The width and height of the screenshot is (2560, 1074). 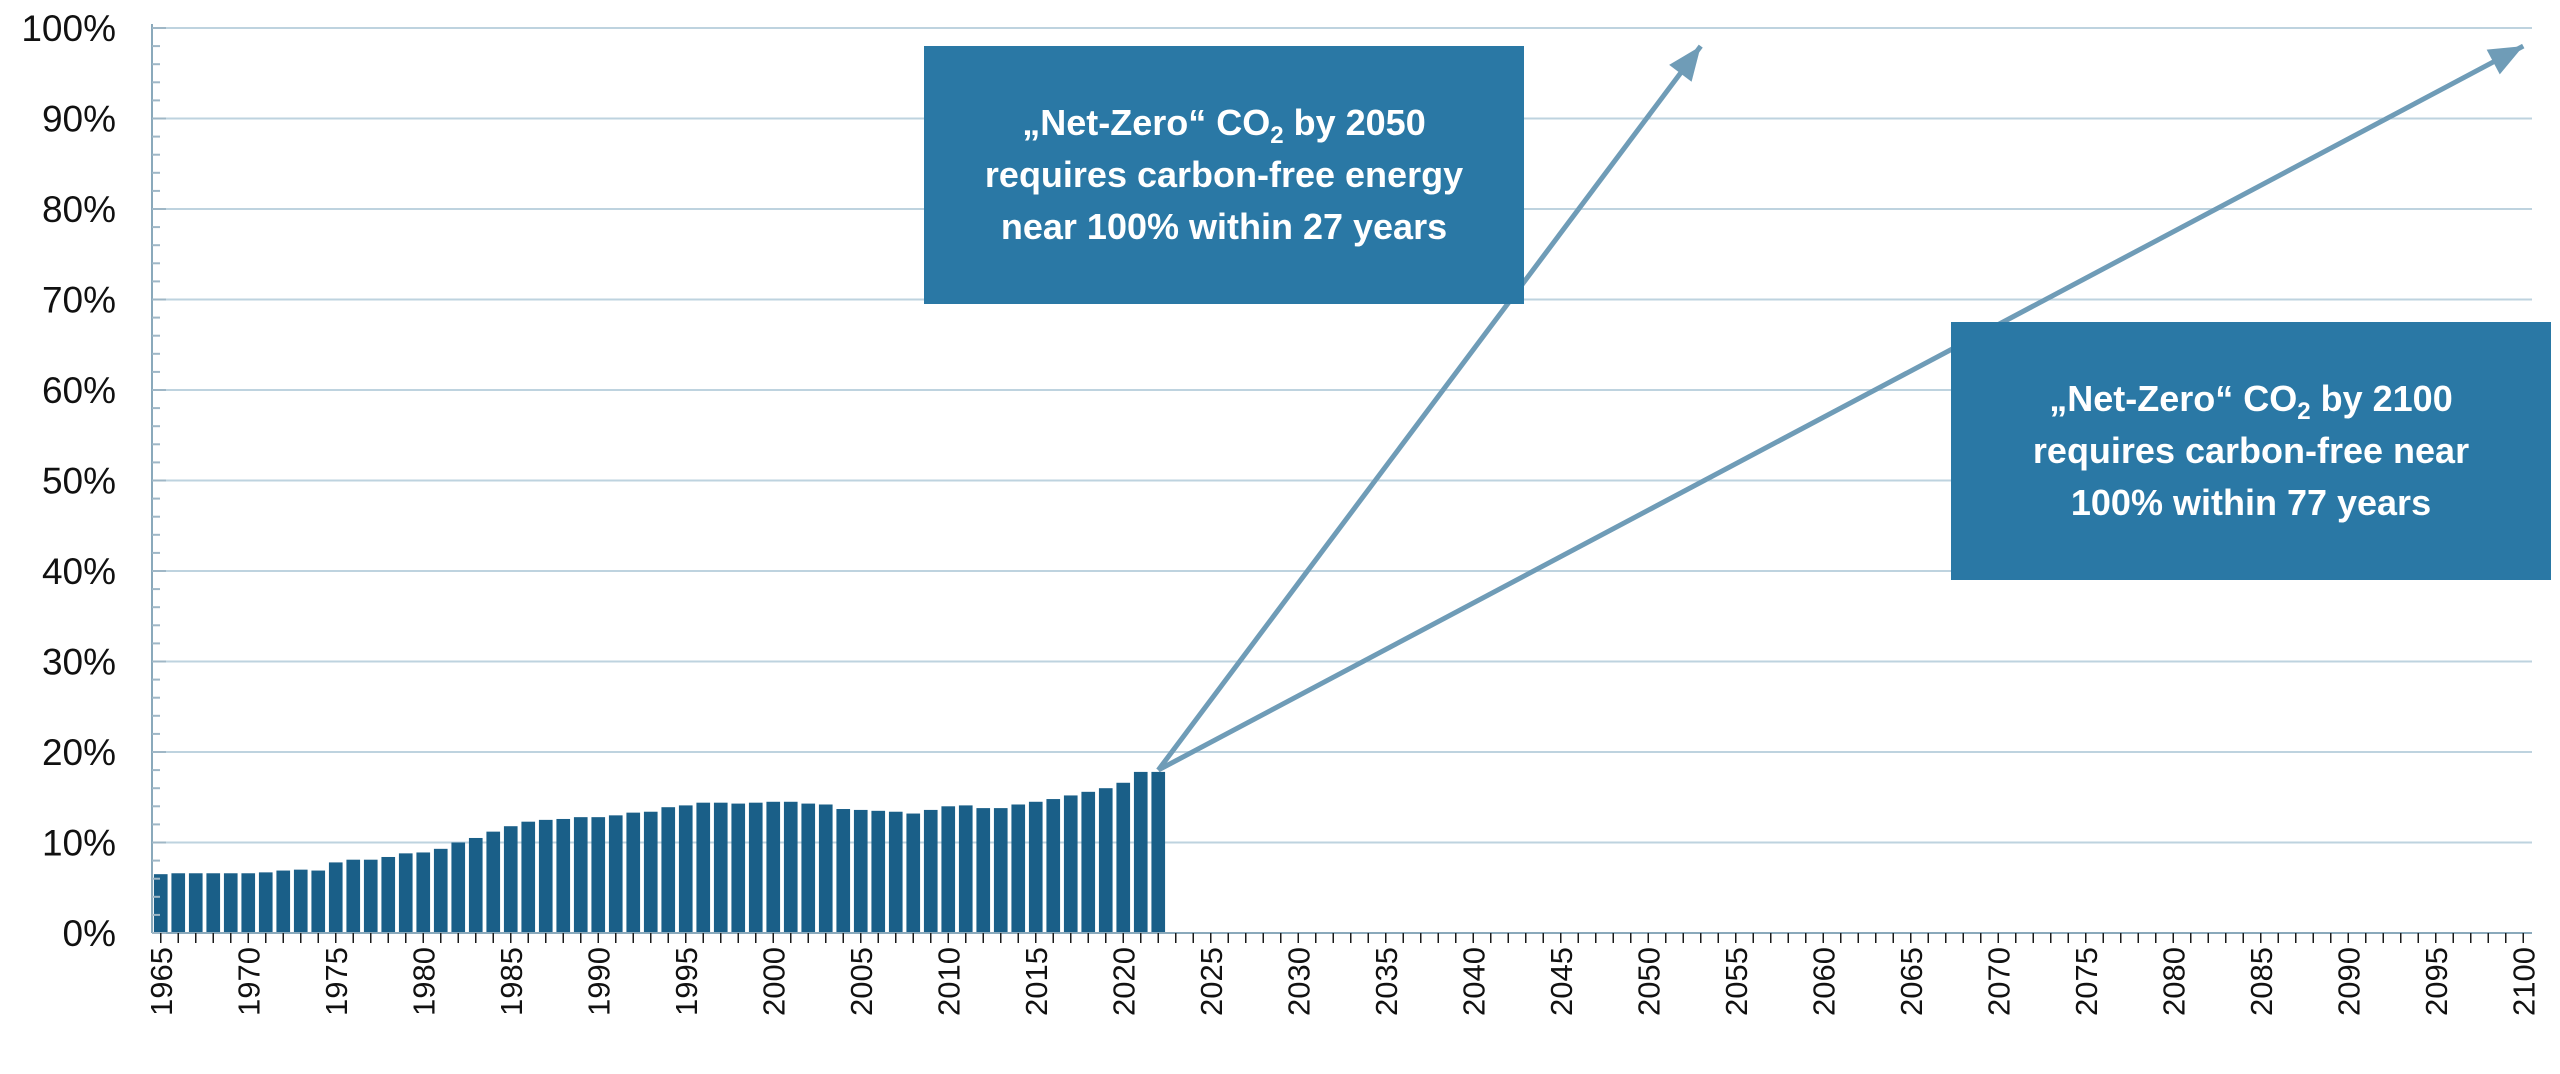 What do you see at coordinates (1036, 981) in the screenshot?
I see `x-tick-label: 2015` at bounding box center [1036, 981].